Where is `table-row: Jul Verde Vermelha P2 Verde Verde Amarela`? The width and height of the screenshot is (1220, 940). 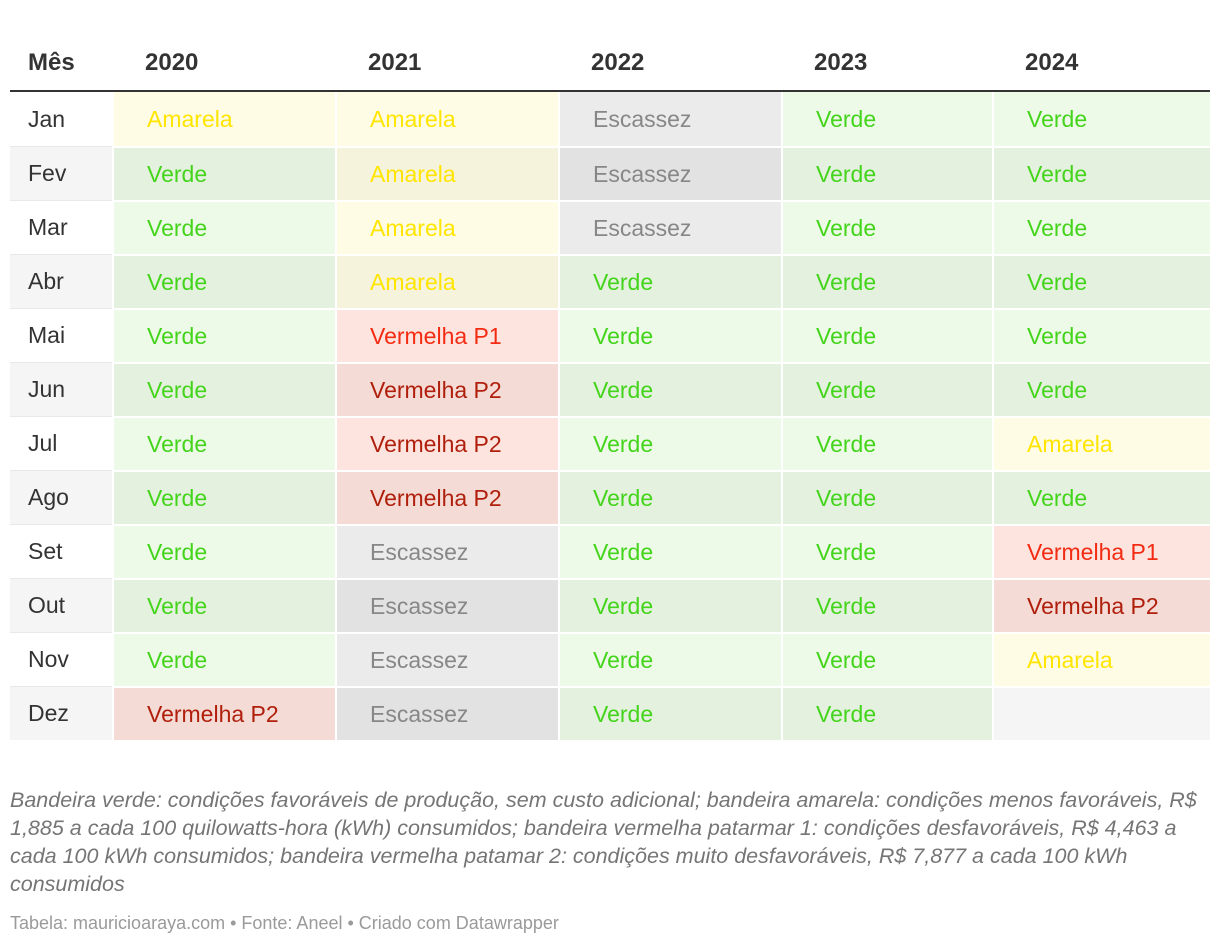
table-row: Jul Verde Vermelha P2 Verde Verde Amarela is located at coordinates (610, 443).